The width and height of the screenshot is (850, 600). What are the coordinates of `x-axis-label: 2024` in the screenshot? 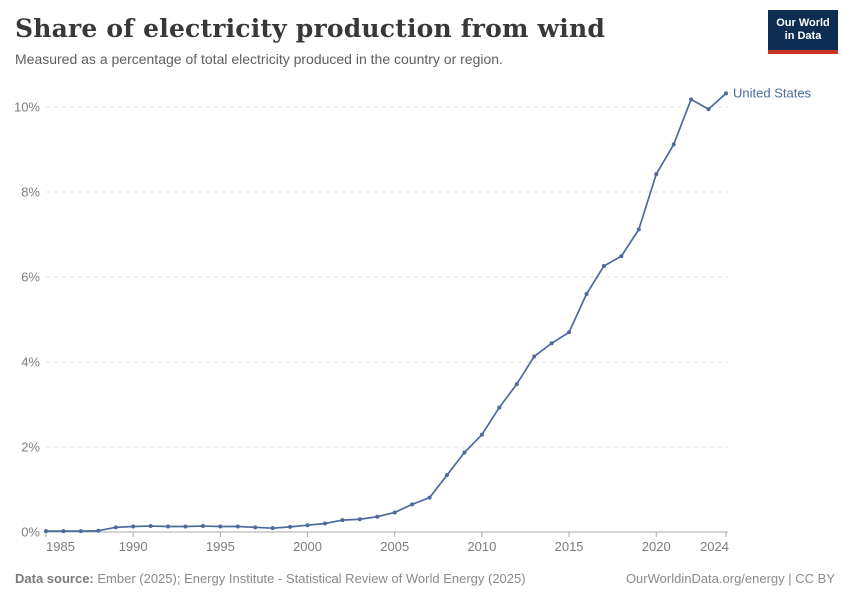 It's located at (714, 546).